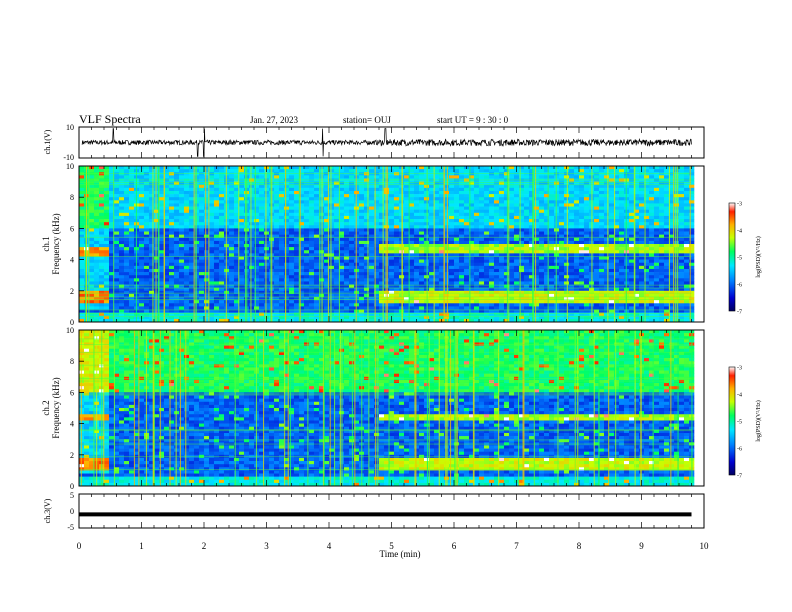 This screenshot has height=612, width=792. What do you see at coordinates (72, 511) in the screenshot?
I see `ch3-ytick-mid: 0` at bounding box center [72, 511].